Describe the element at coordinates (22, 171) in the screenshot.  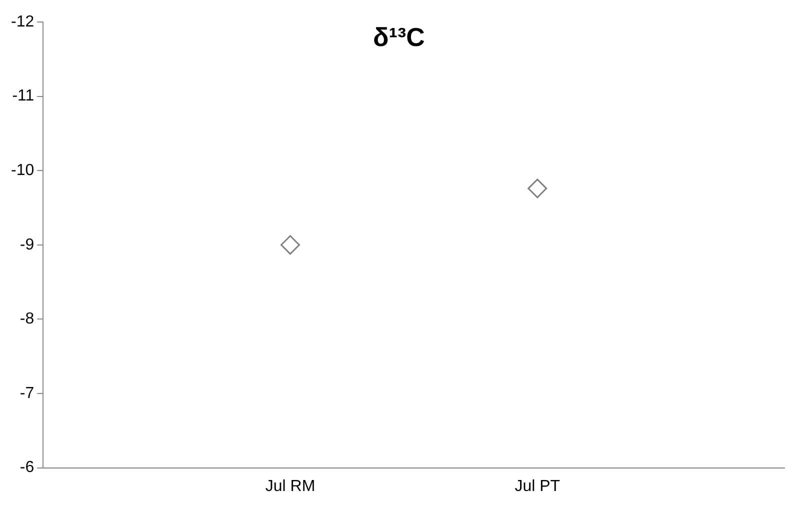
I see `y-tick-label: -10` at that location.